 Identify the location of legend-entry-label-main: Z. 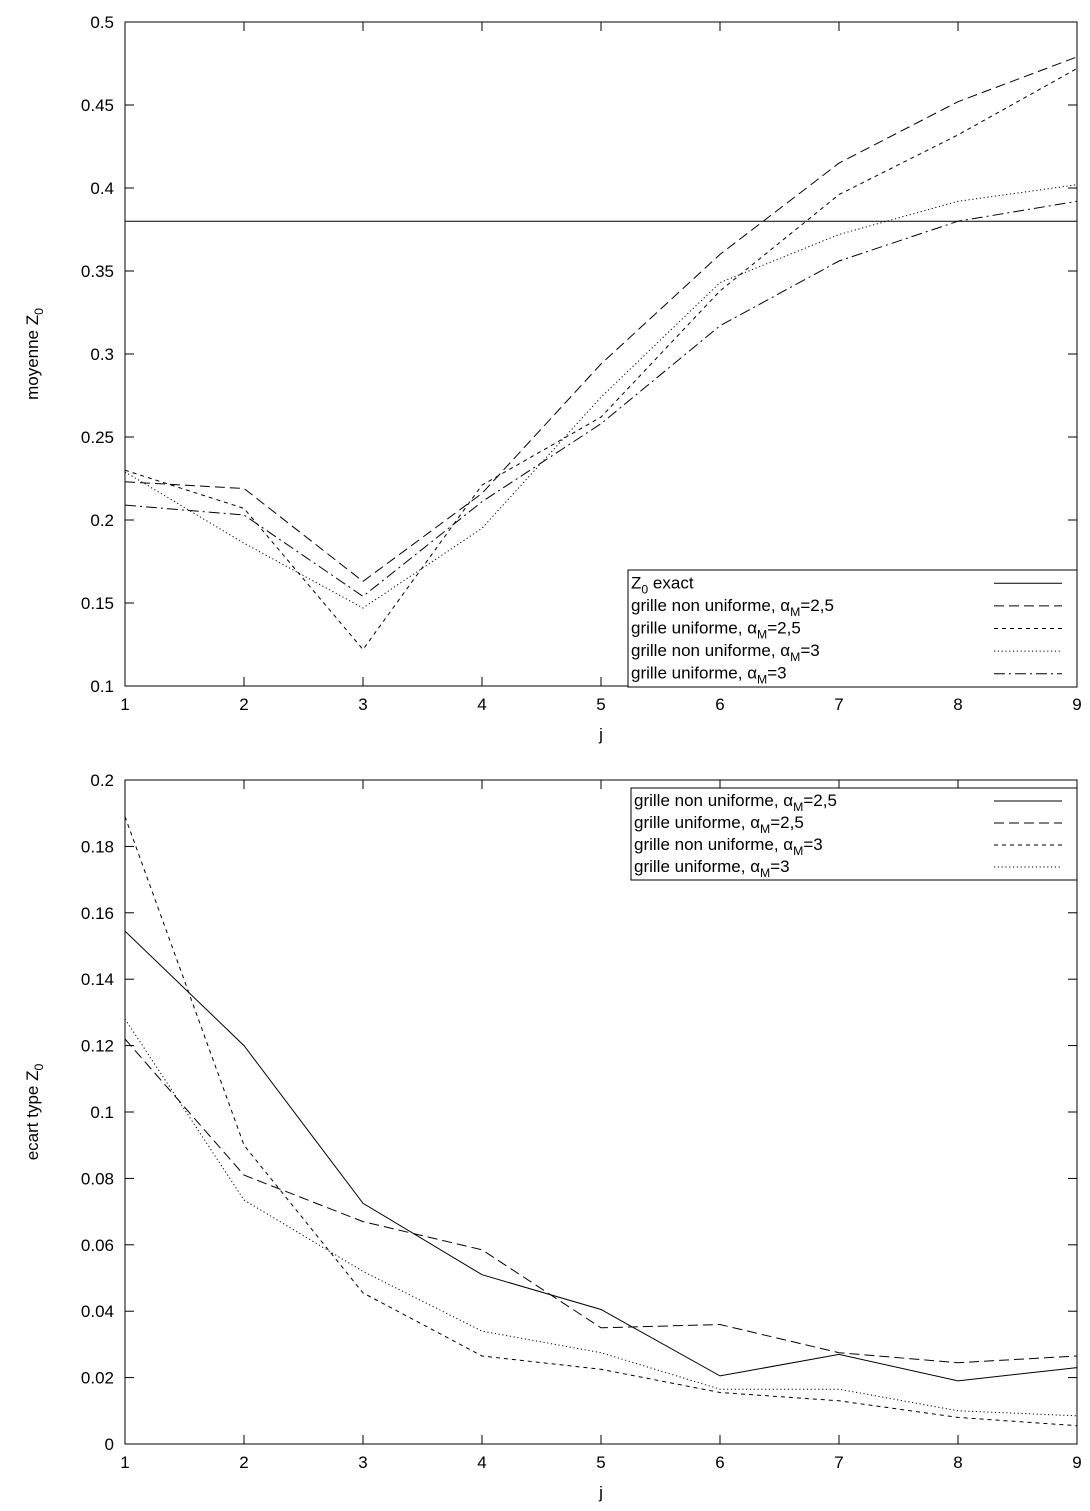
(636, 582).